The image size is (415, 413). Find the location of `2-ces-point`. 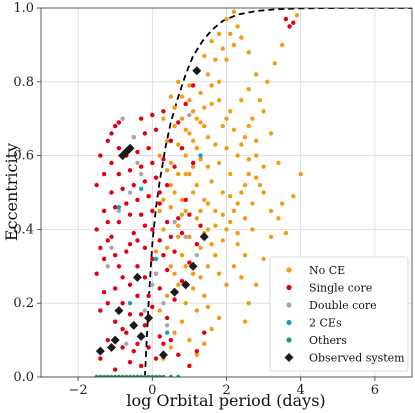

2-ces-point is located at coordinates (167, 332).